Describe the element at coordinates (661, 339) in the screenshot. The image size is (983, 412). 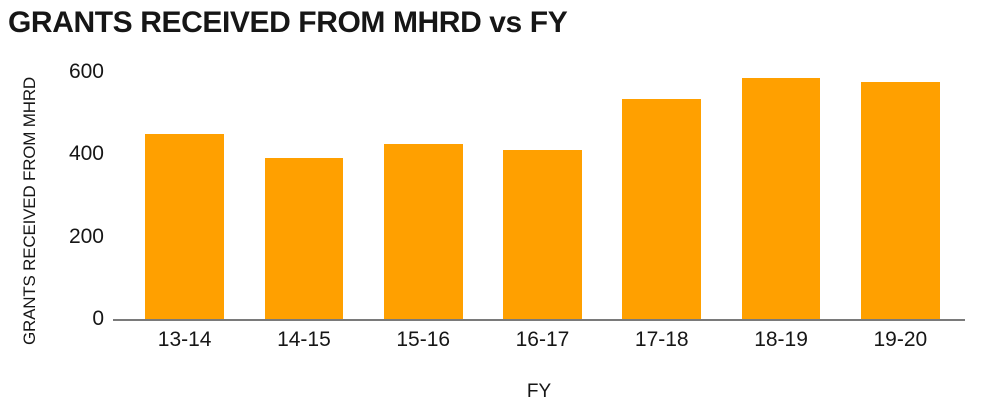
I see `x-tick-label: 17-18` at that location.